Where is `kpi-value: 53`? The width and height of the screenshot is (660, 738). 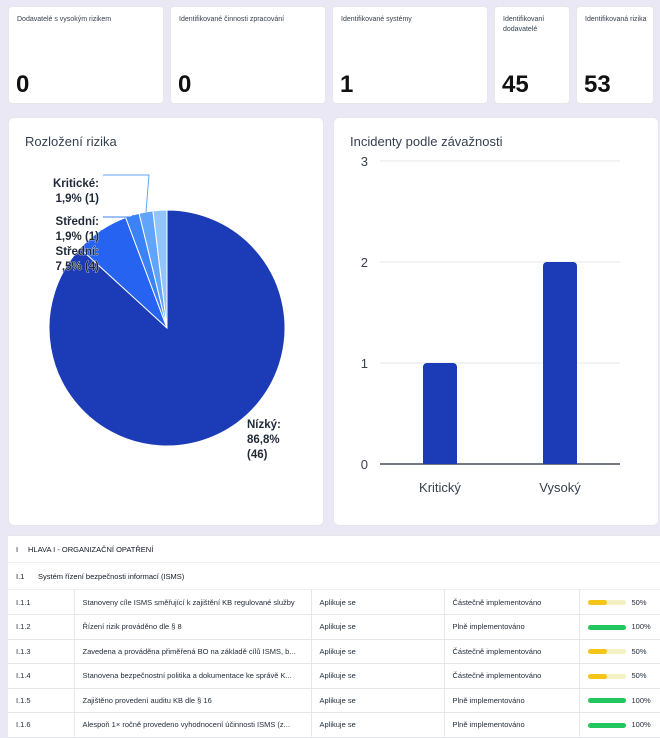 kpi-value: 53 is located at coordinates (597, 84).